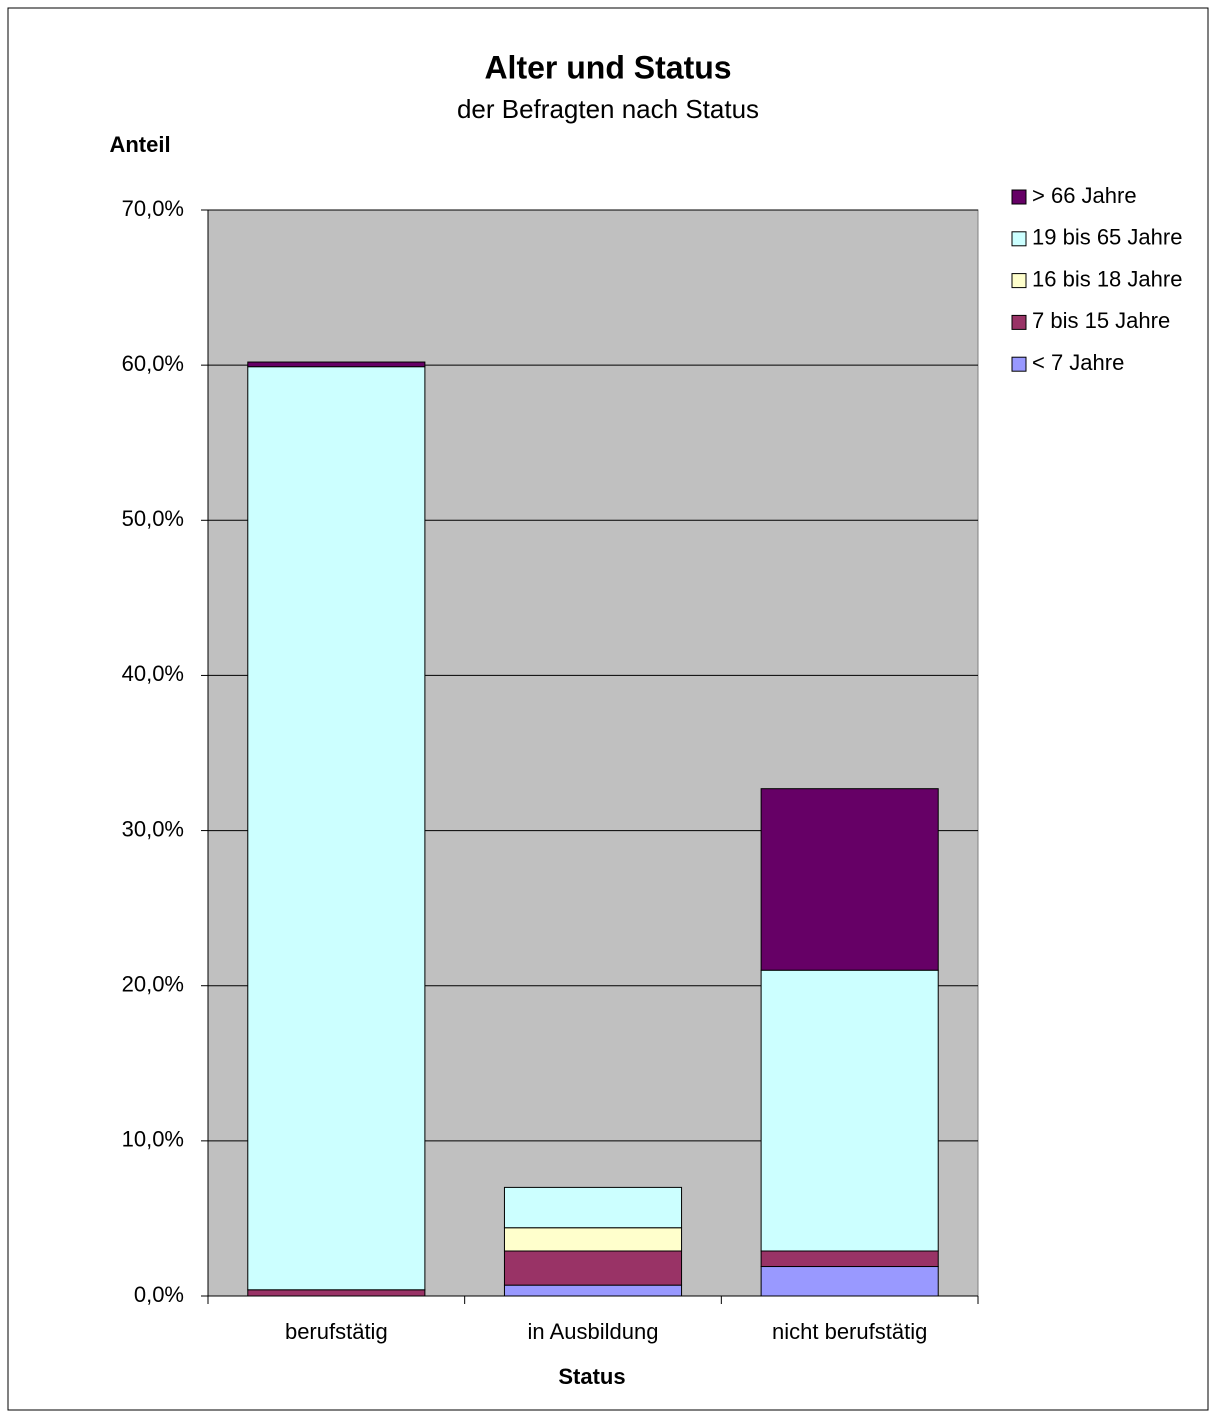 This screenshot has width=1216, height=1423. Describe the element at coordinates (153, 363) in the screenshot. I see `y-tick-label: 60,0%` at that location.